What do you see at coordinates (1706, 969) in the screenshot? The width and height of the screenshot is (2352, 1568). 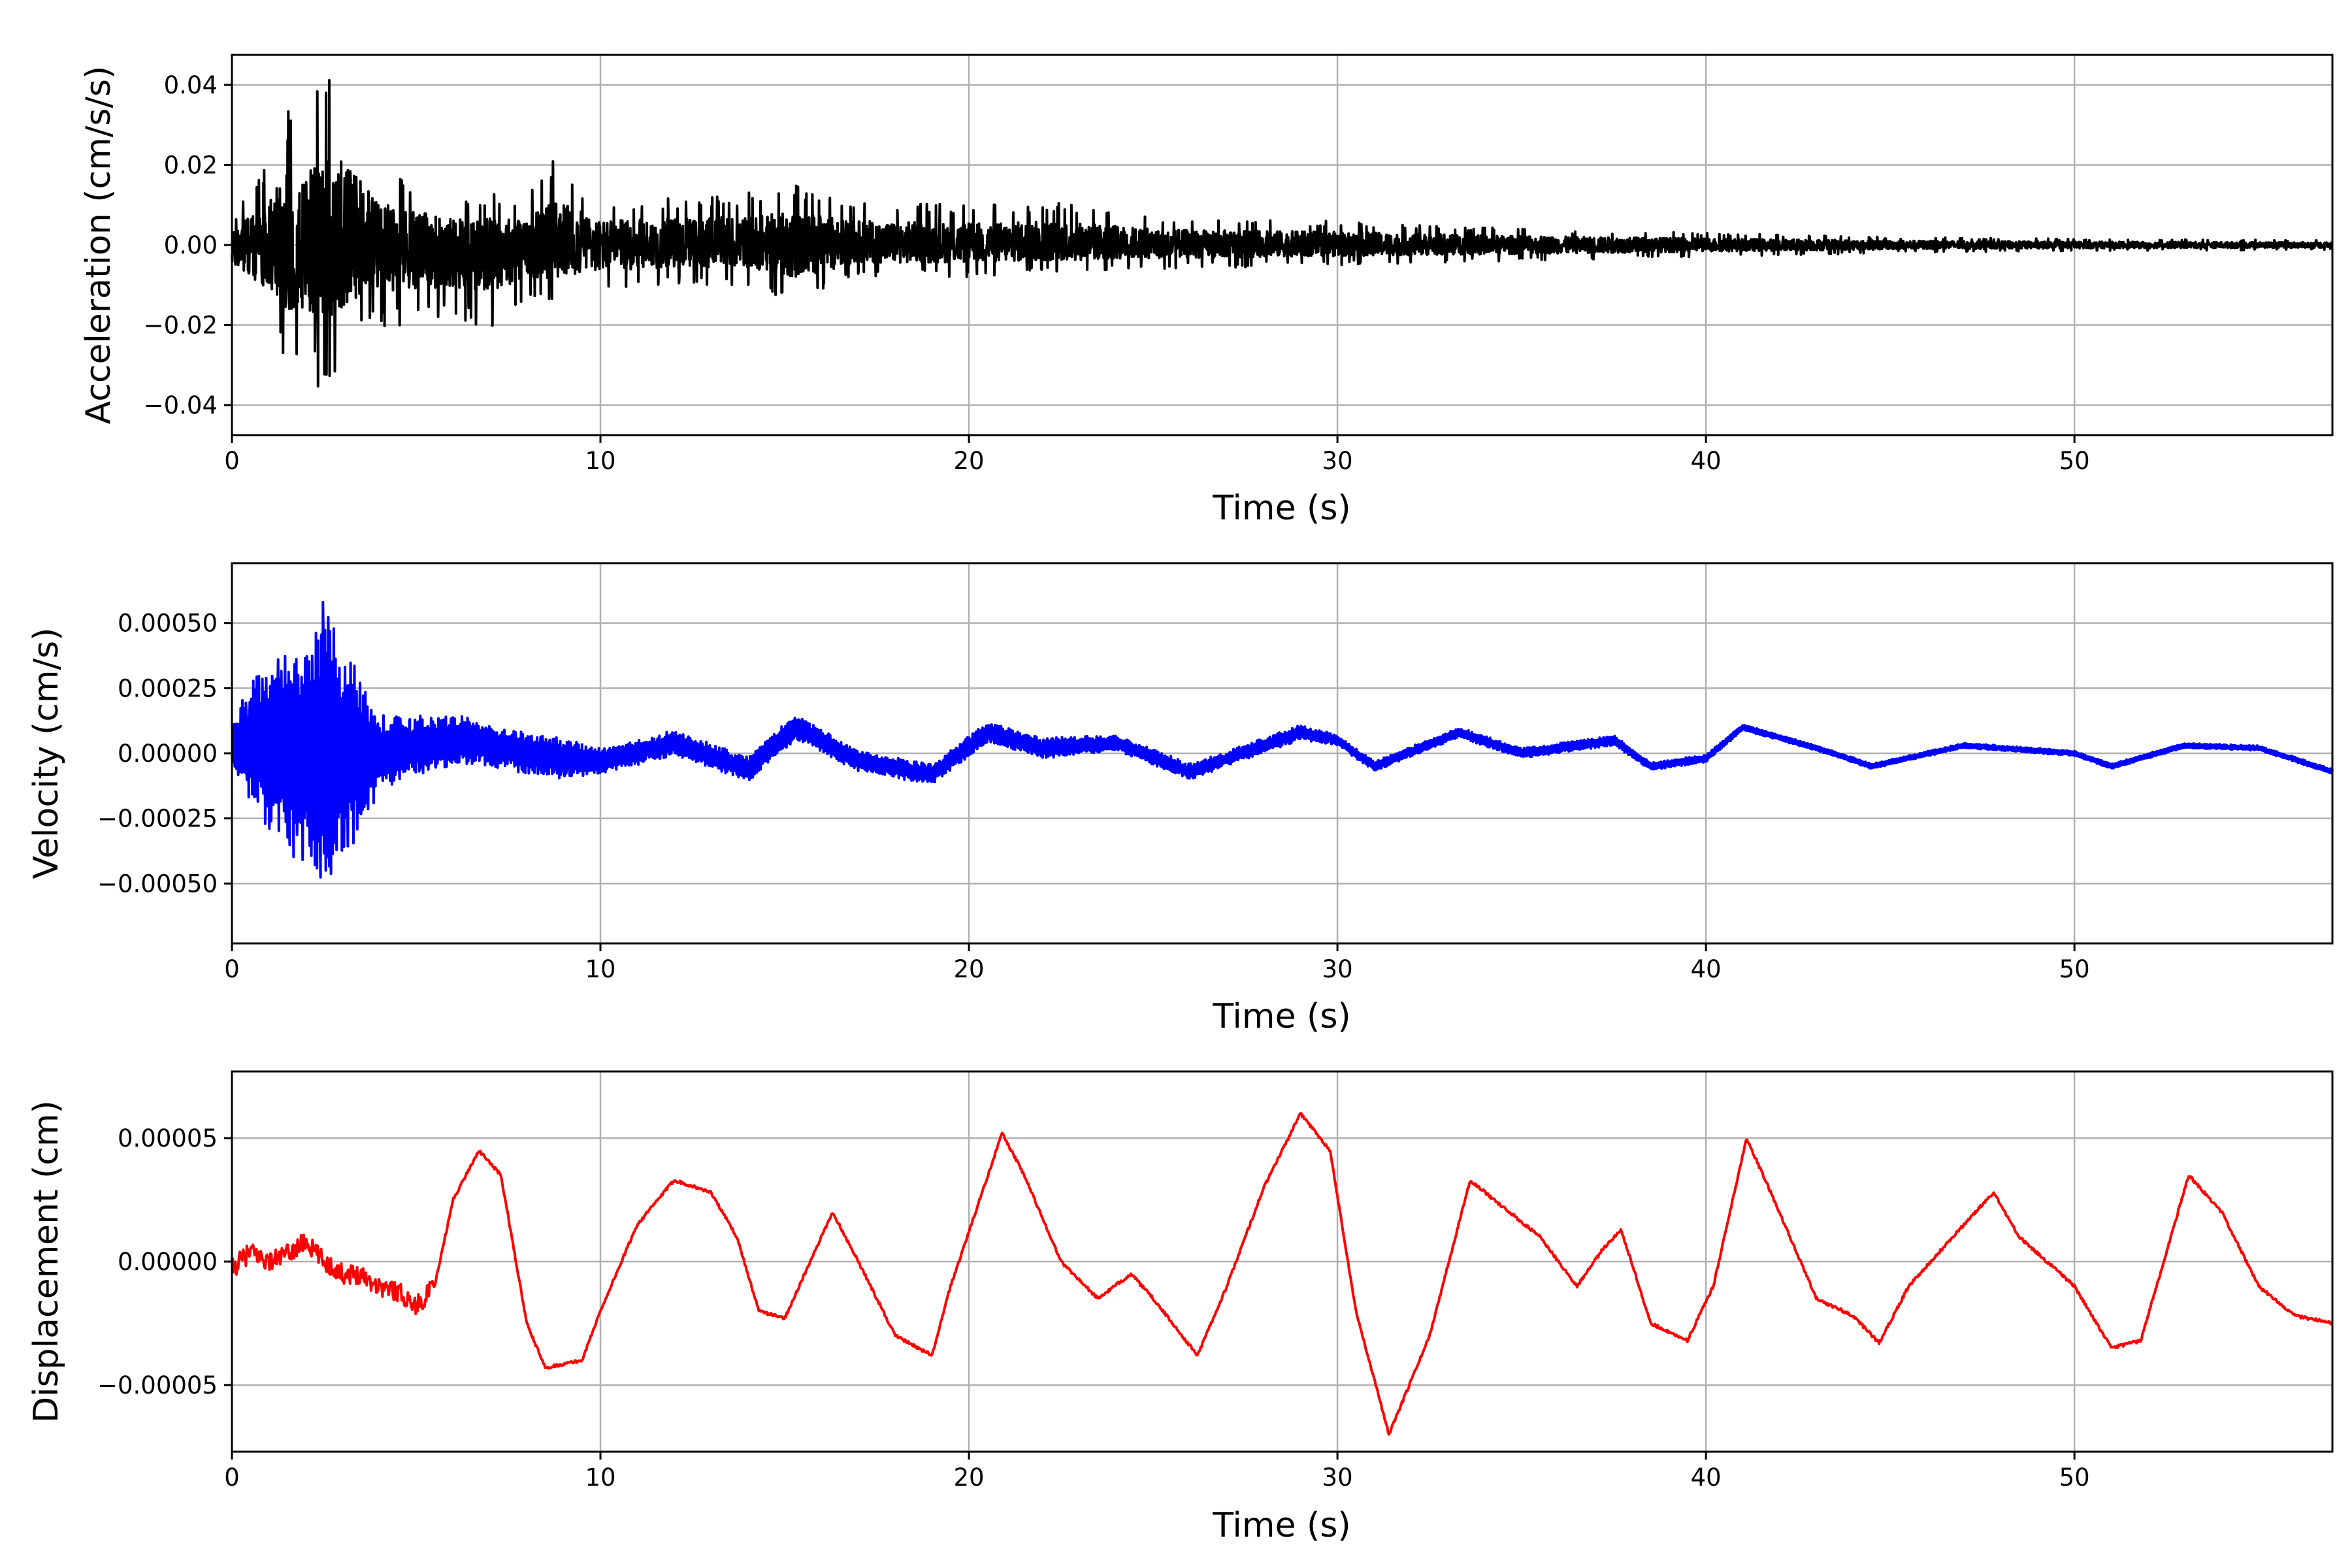 I see `velocity-x-tick-label: 40` at bounding box center [1706, 969].